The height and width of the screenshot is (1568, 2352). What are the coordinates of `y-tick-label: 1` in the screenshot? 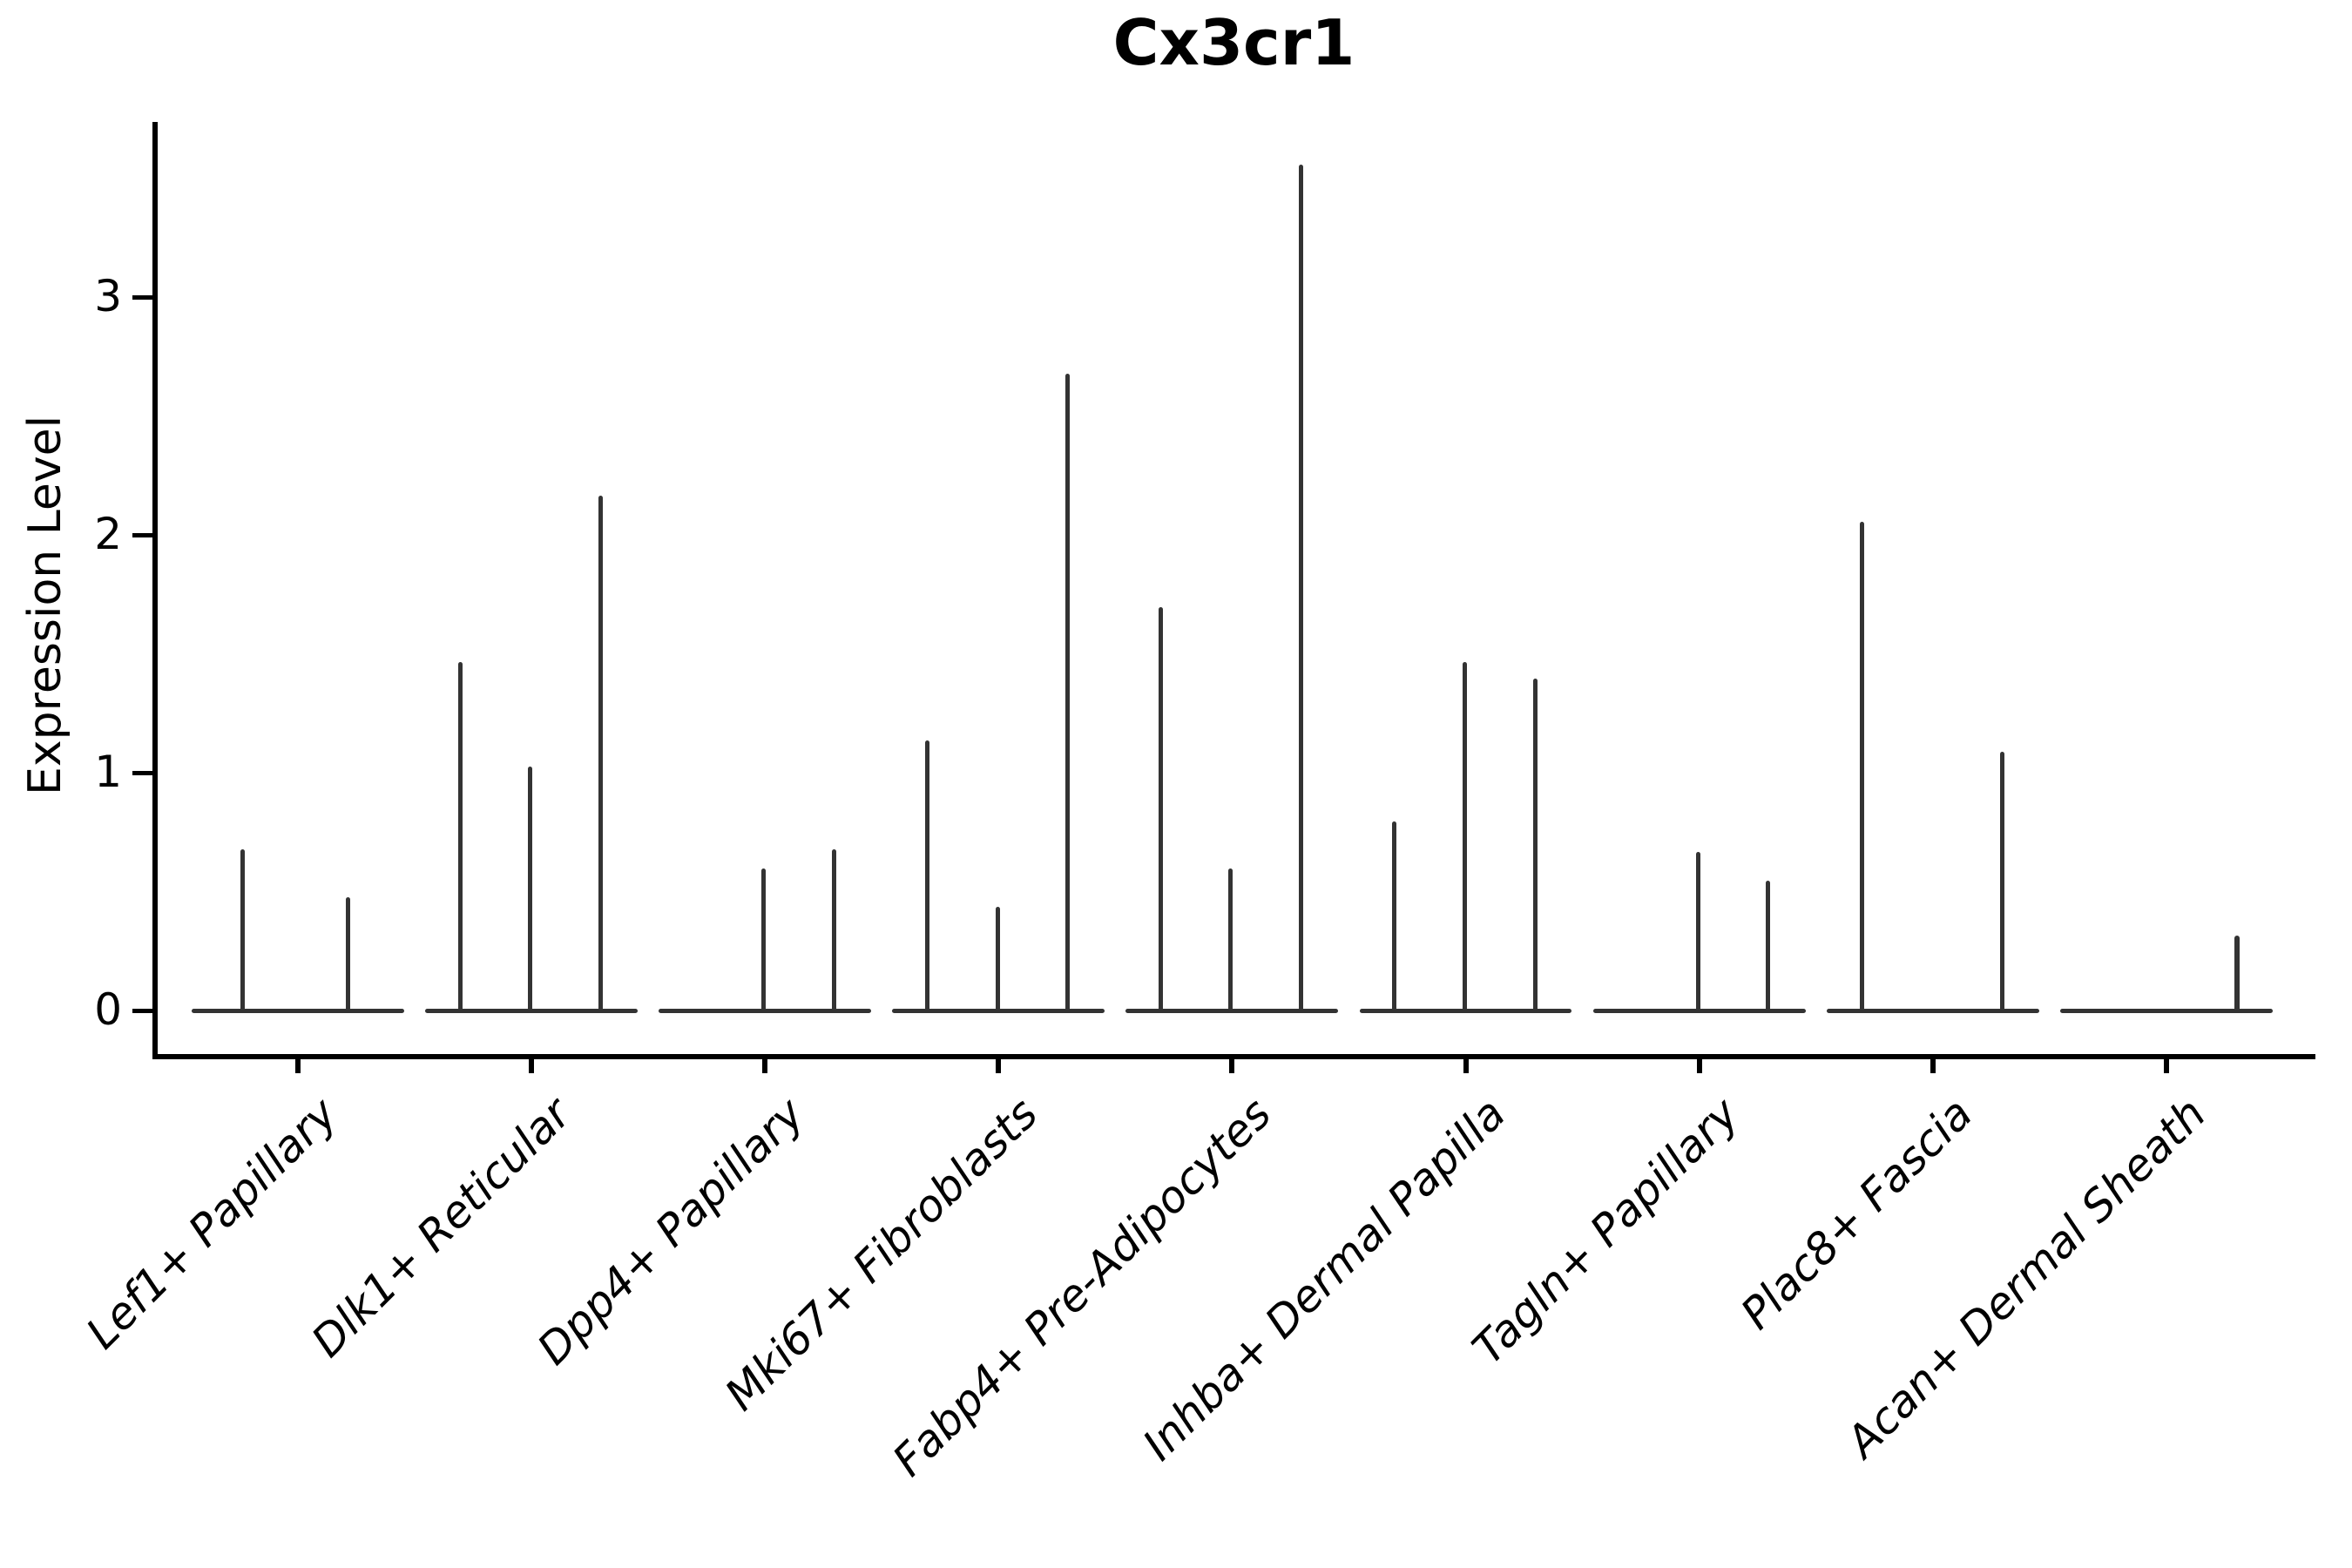 It's located at (108, 771).